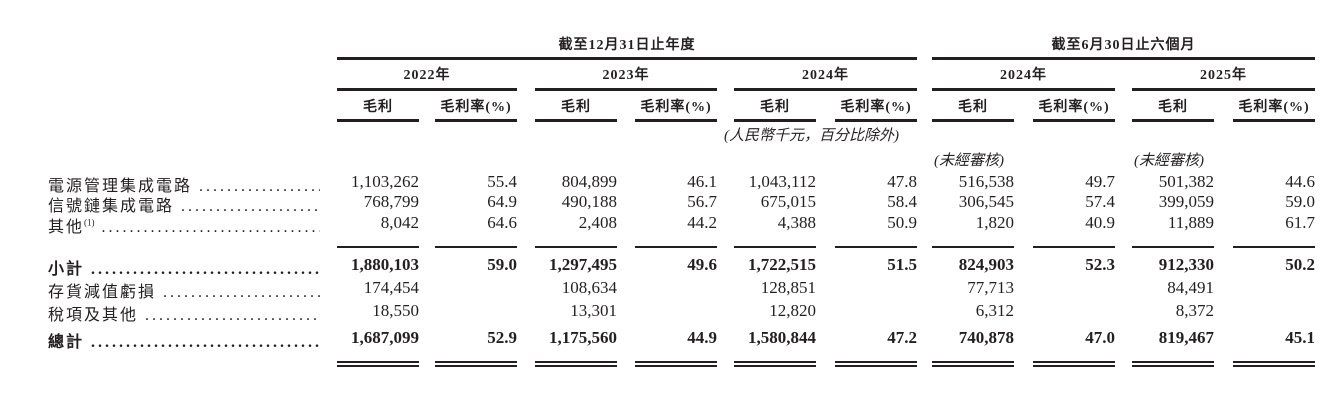 Image resolution: width=1334 pixels, height=404 pixels. I want to click on gross-margin-cell: 50.9, so click(902, 222).